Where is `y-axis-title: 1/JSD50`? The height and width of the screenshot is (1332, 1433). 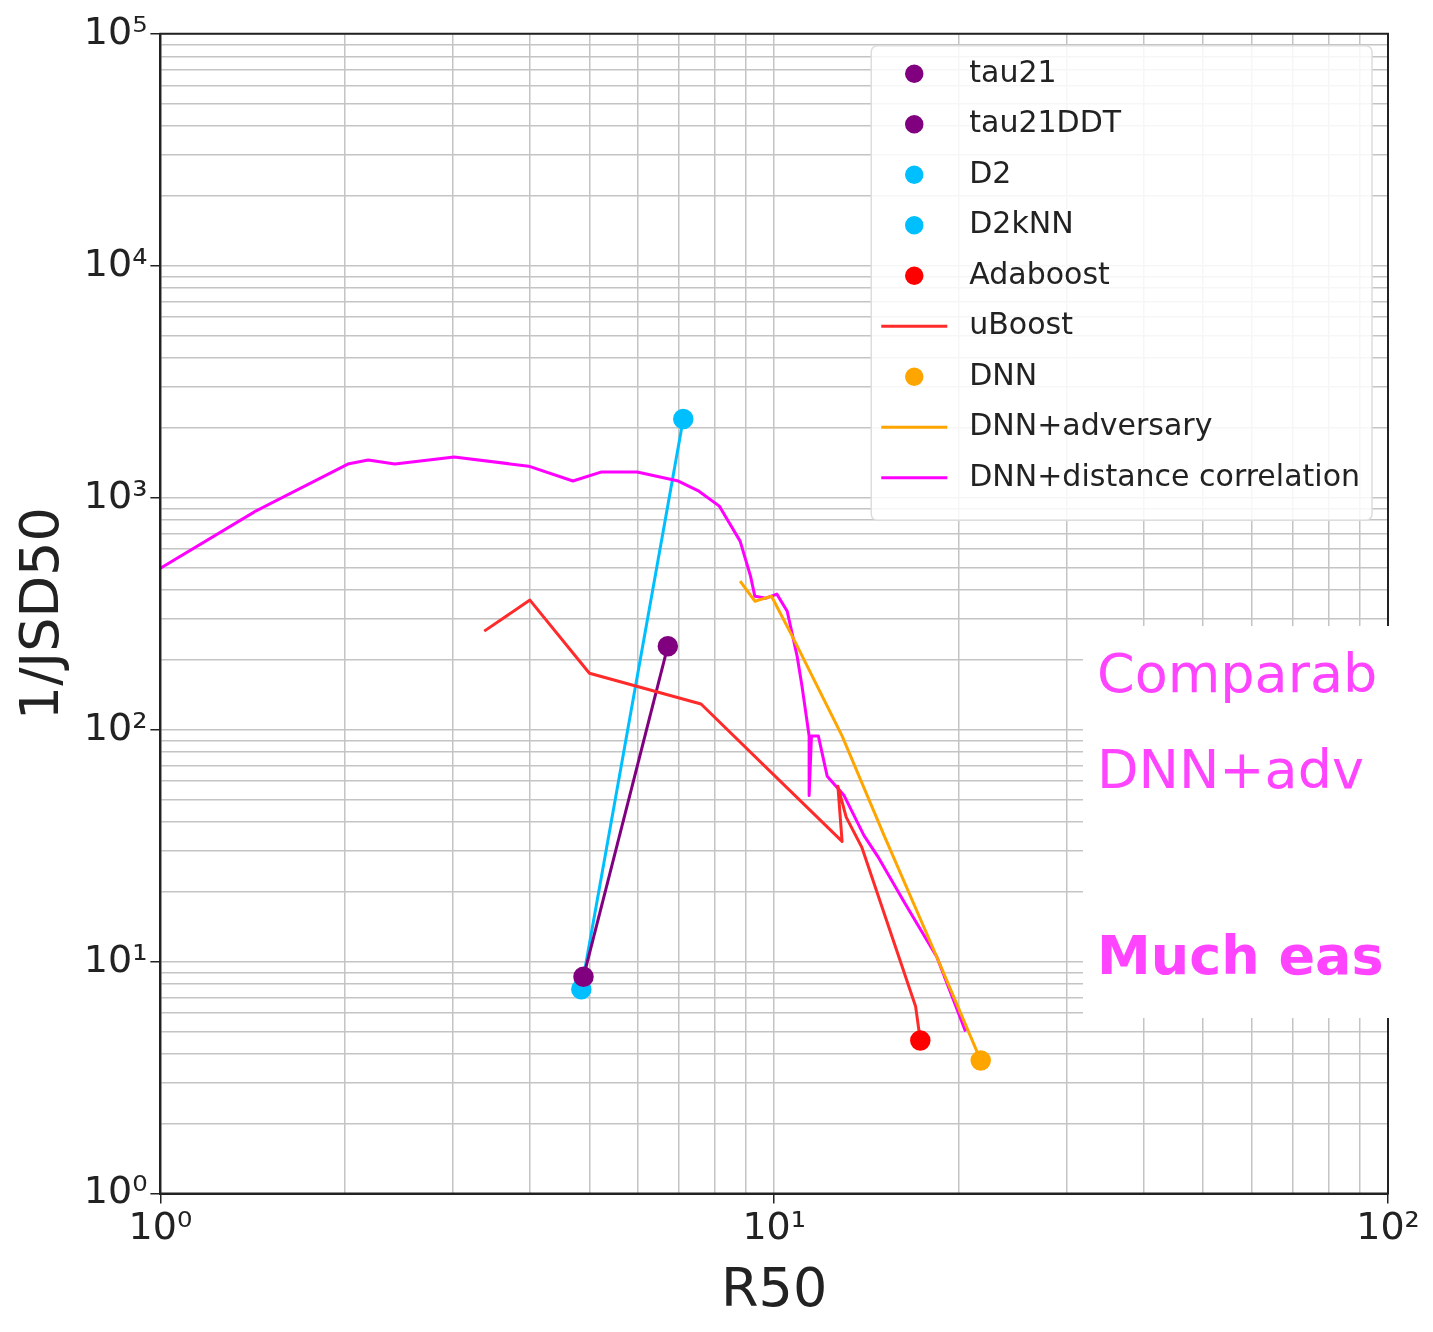
y-axis-title: 1/JSD50 is located at coordinates (40, 614).